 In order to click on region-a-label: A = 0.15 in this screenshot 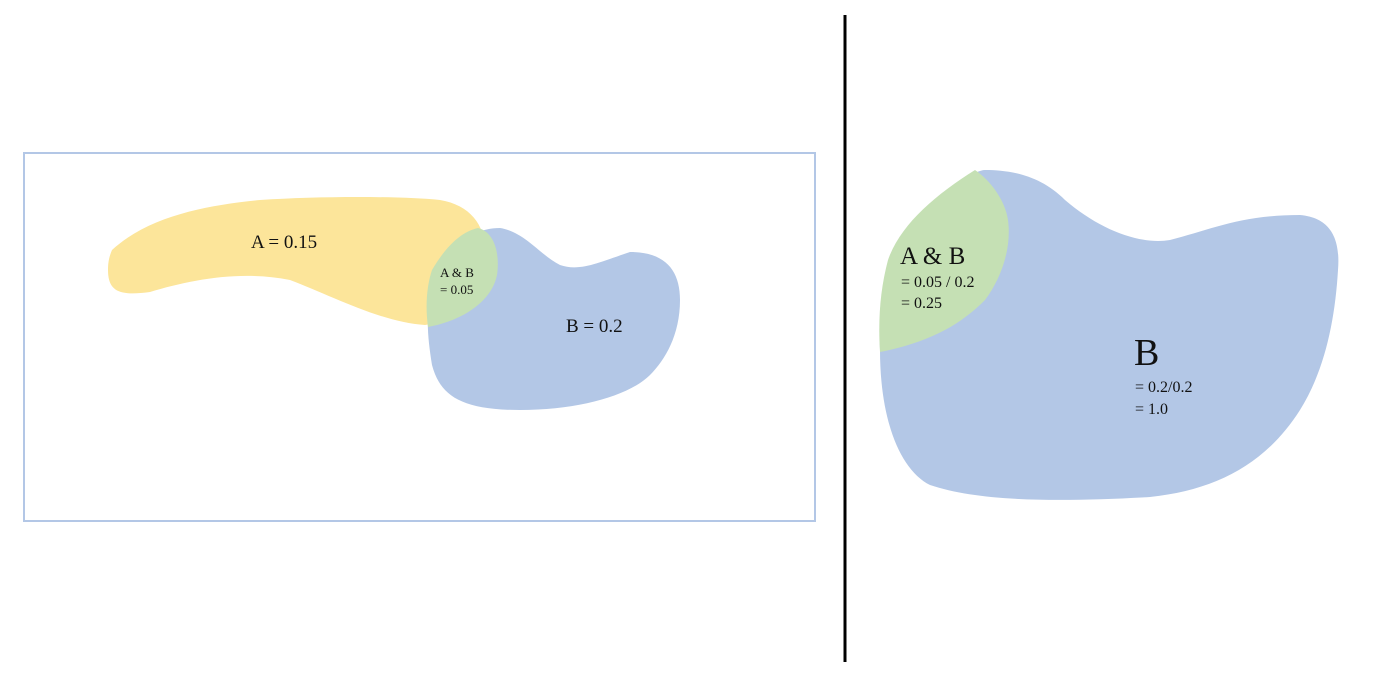, I will do `click(284, 242)`.